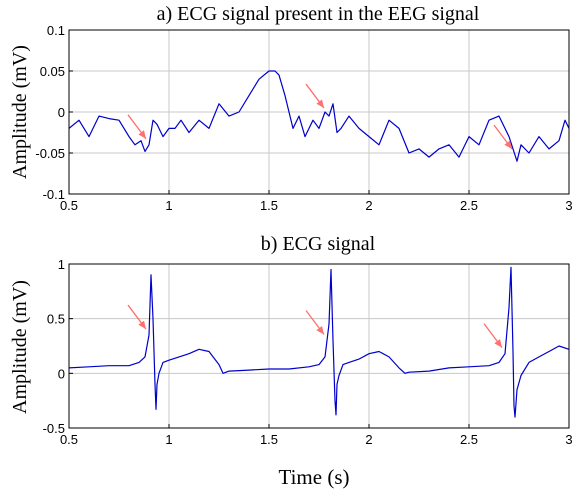 The image size is (580, 492). What do you see at coordinates (54, 194) in the screenshot?
I see `panel-a-y-tick-label: -0.1` at bounding box center [54, 194].